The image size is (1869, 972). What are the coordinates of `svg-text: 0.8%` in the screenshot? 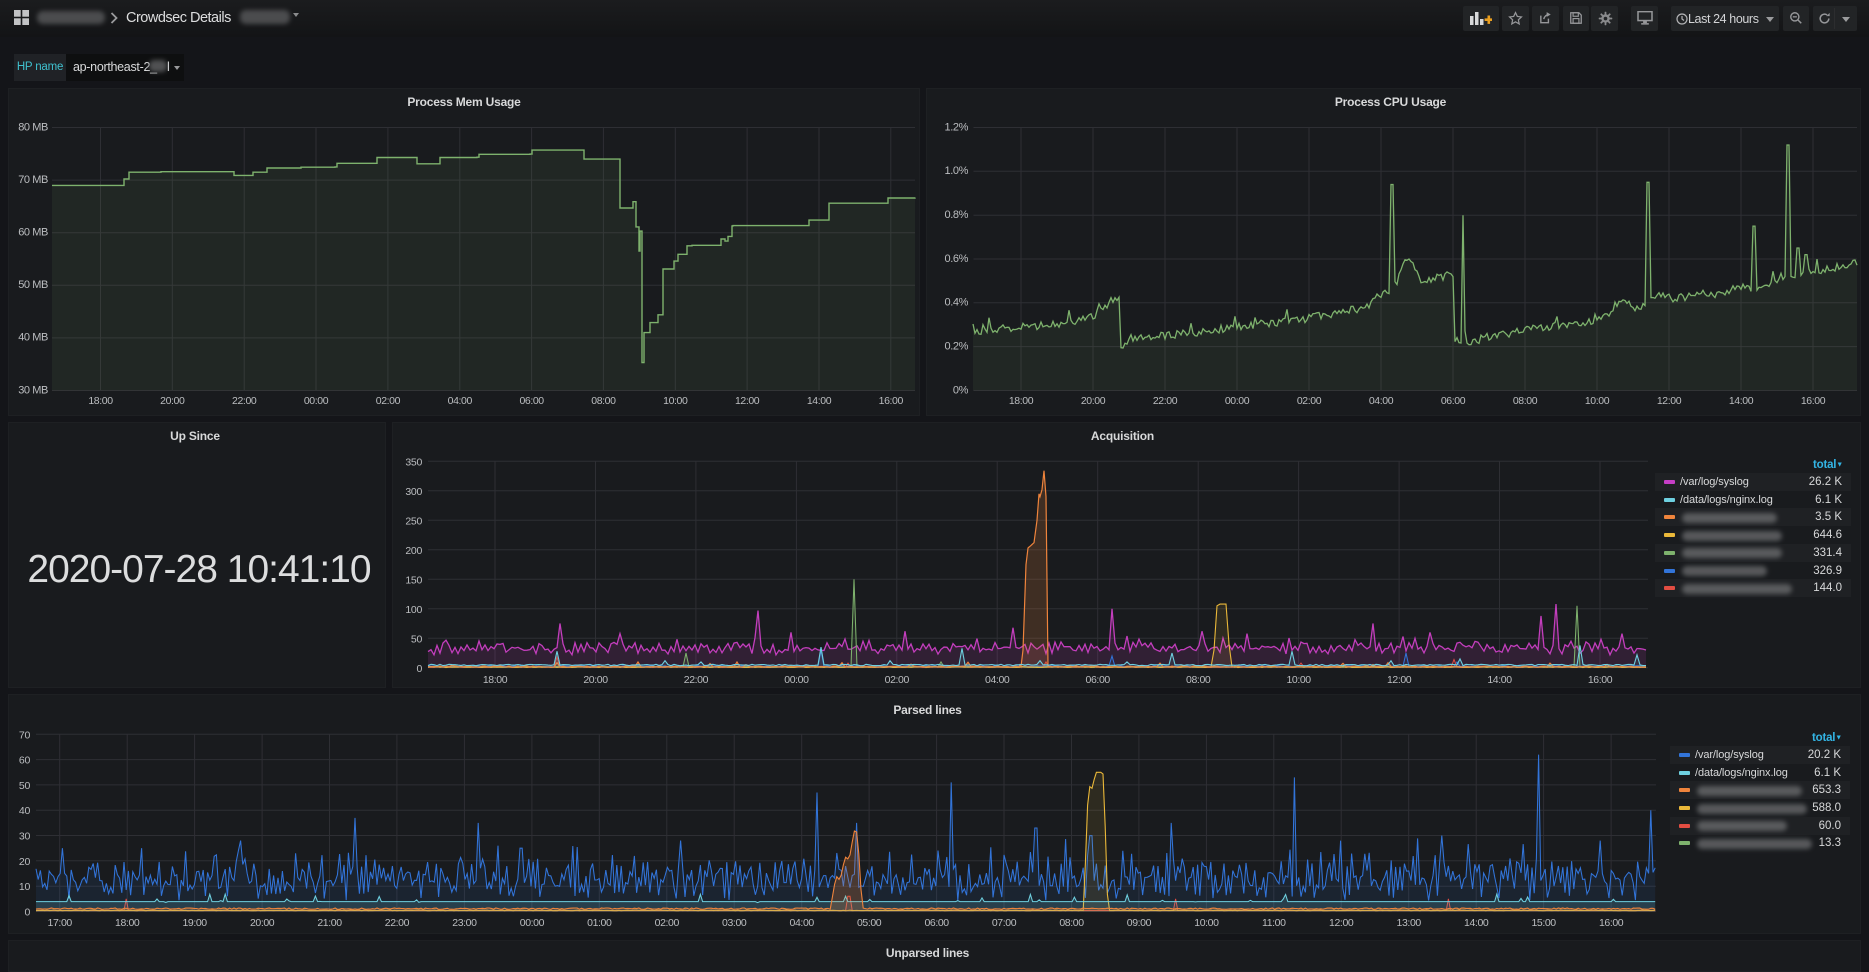 It's located at (957, 215).